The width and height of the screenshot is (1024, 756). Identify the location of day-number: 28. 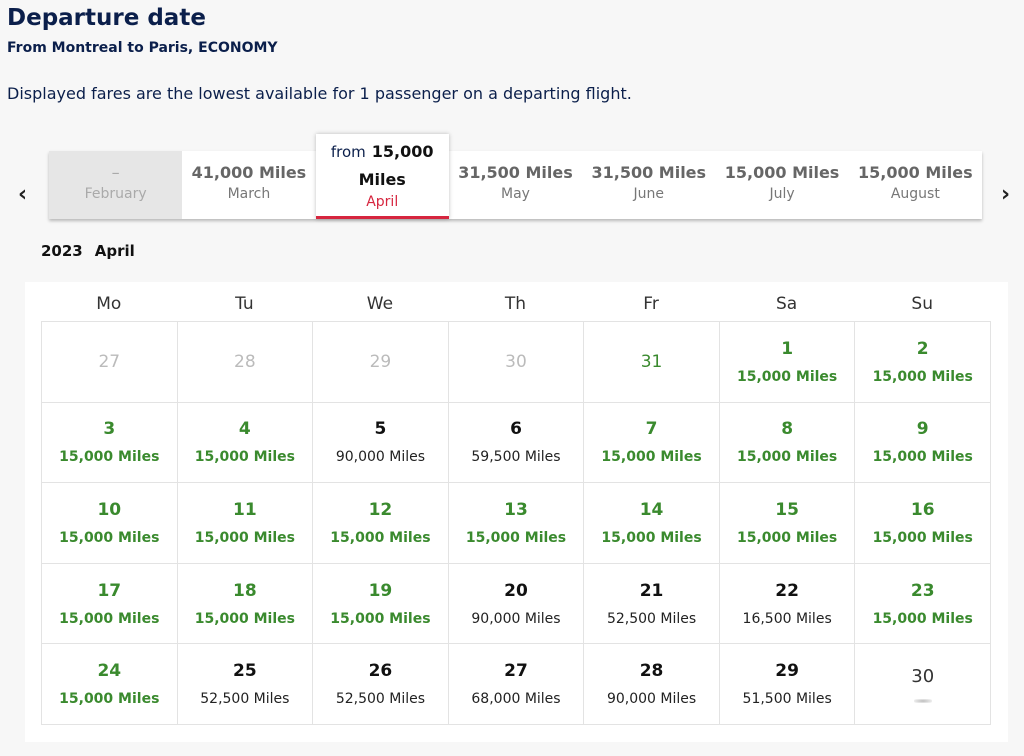
(651, 671).